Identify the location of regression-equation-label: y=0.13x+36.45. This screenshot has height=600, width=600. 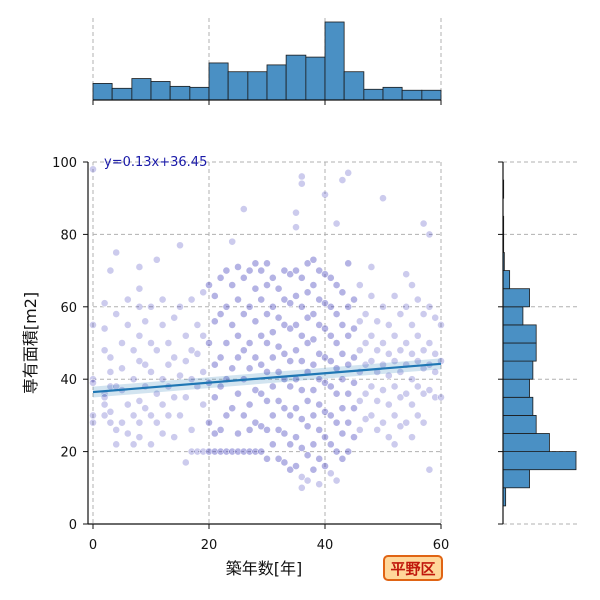
(155, 162).